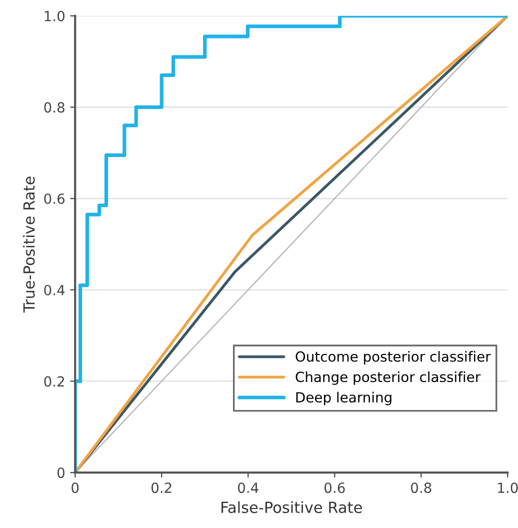 The image size is (518, 528). Describe the element at coordinates (60, 473) in the screenshot. I see `y-tick-label: 0` at that location.